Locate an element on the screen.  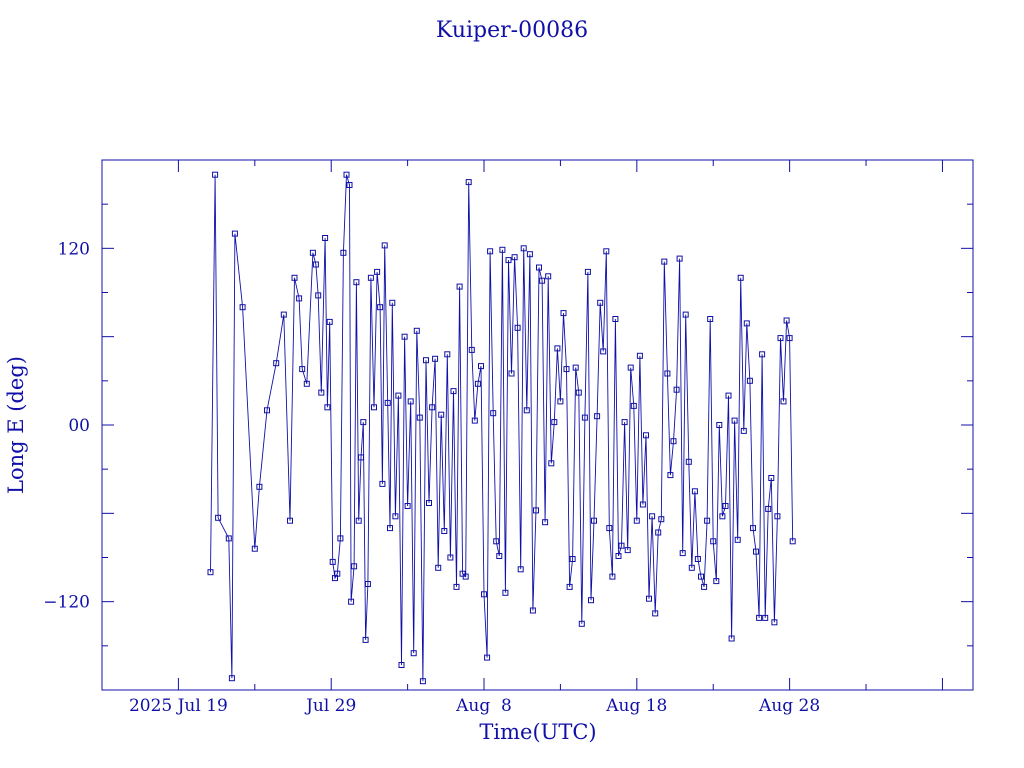
y-axis-label: Long E (deg) is located at coordinates (16, 425).